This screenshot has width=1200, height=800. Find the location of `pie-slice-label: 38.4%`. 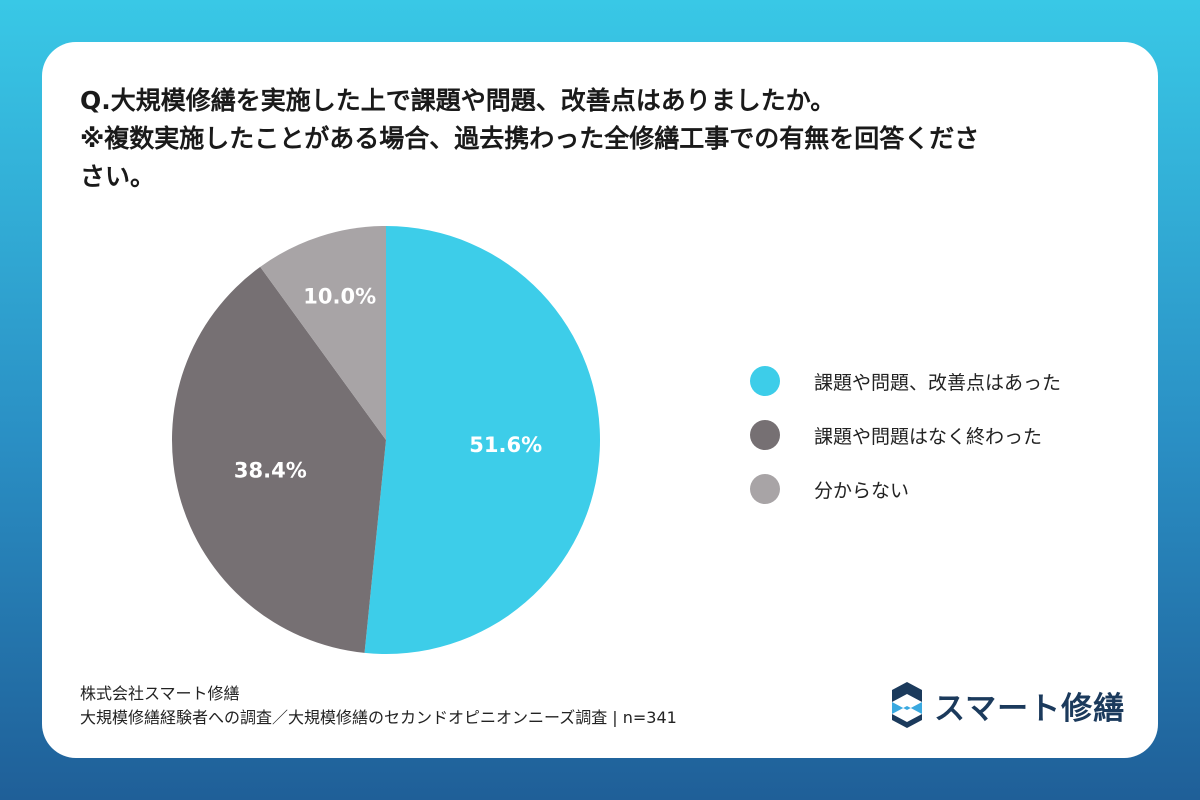

pie-slice-label: 38.4% is located at coordinates (270, 470).